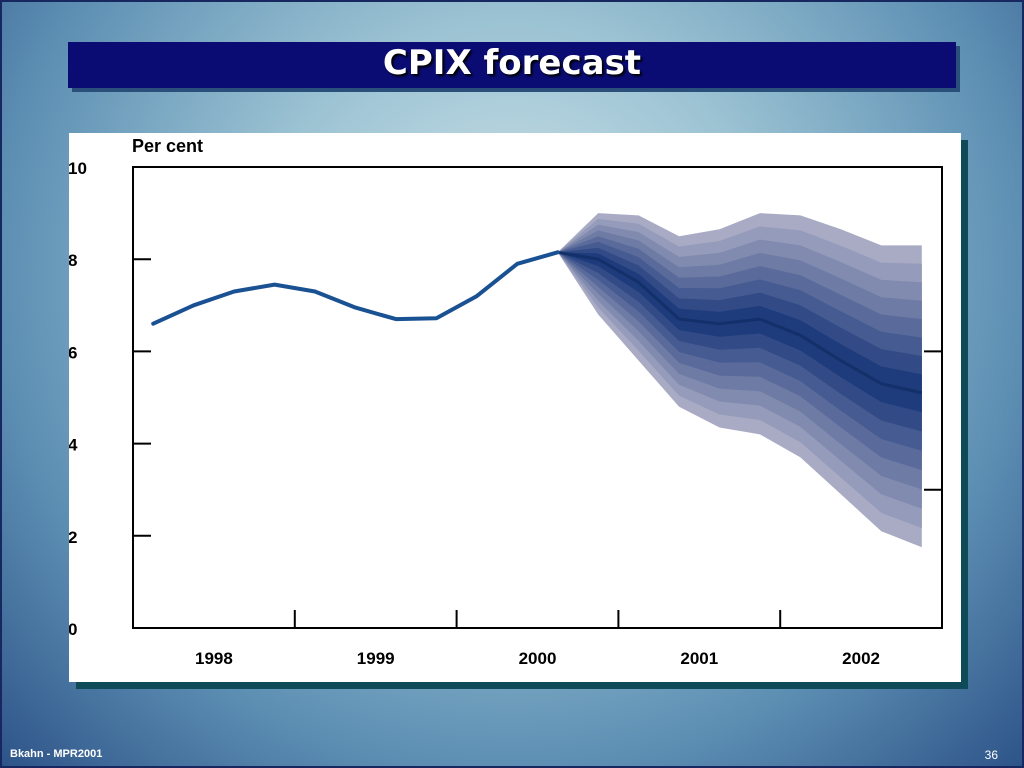 The height and width of the screenshot is (768, 1024). What do you see at coordinates (214, 658) in the screenshot?
I see `x-tick-label-1998: 1998` at bounding box center [214, 658].